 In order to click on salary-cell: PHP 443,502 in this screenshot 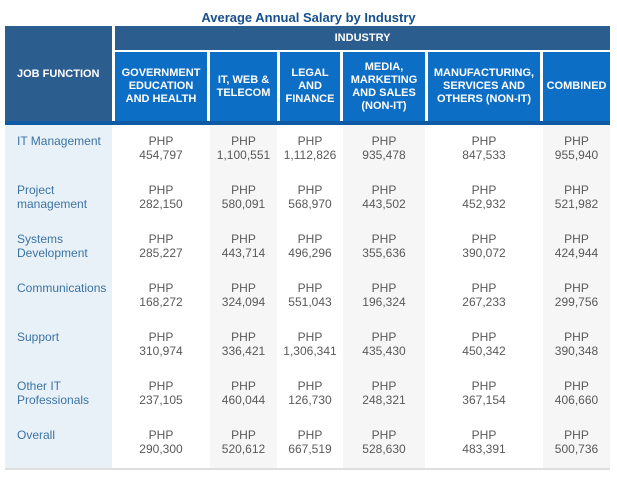, I will do `click(385, 198)`.